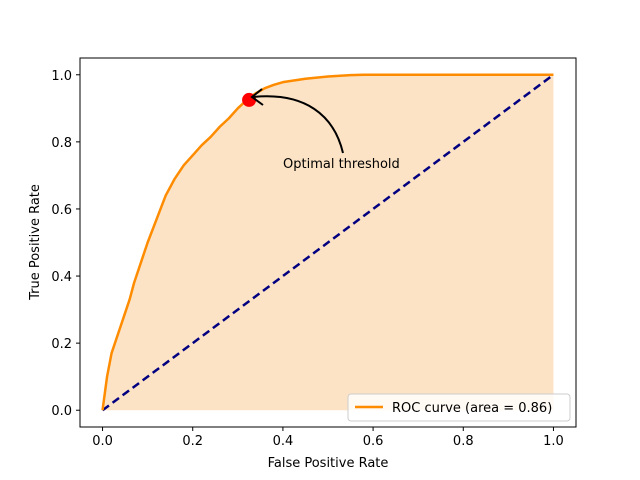 The image size is (640, 480). What do you see at coordinates (192, 441) in the screenshot?
I see `x-tick-label: 0.2` at bounding box center [192, 441].